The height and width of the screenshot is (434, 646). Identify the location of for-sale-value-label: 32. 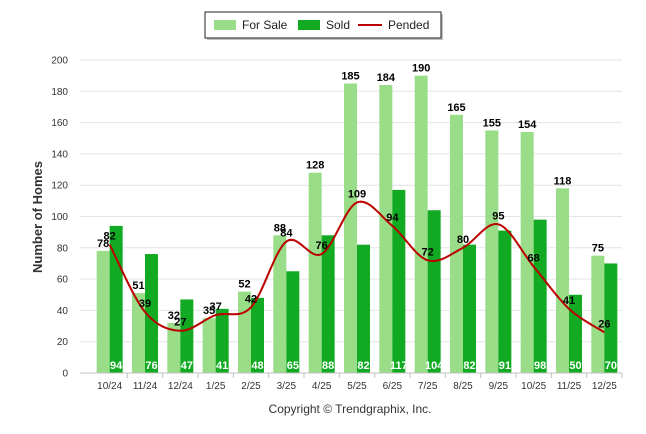
(174, 316).